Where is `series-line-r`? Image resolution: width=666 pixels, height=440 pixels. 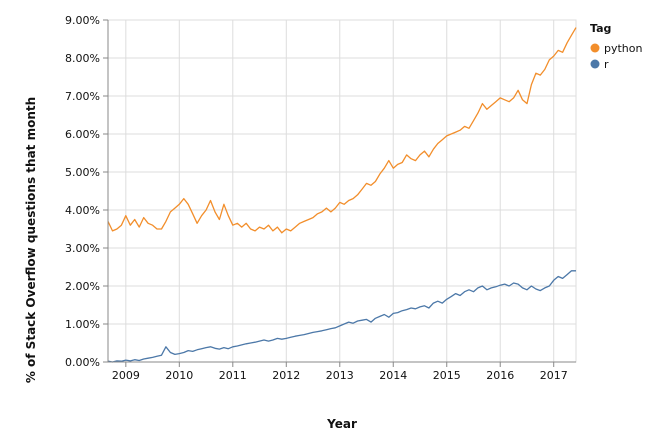 series-line-r is located at coordinates (341, 316).